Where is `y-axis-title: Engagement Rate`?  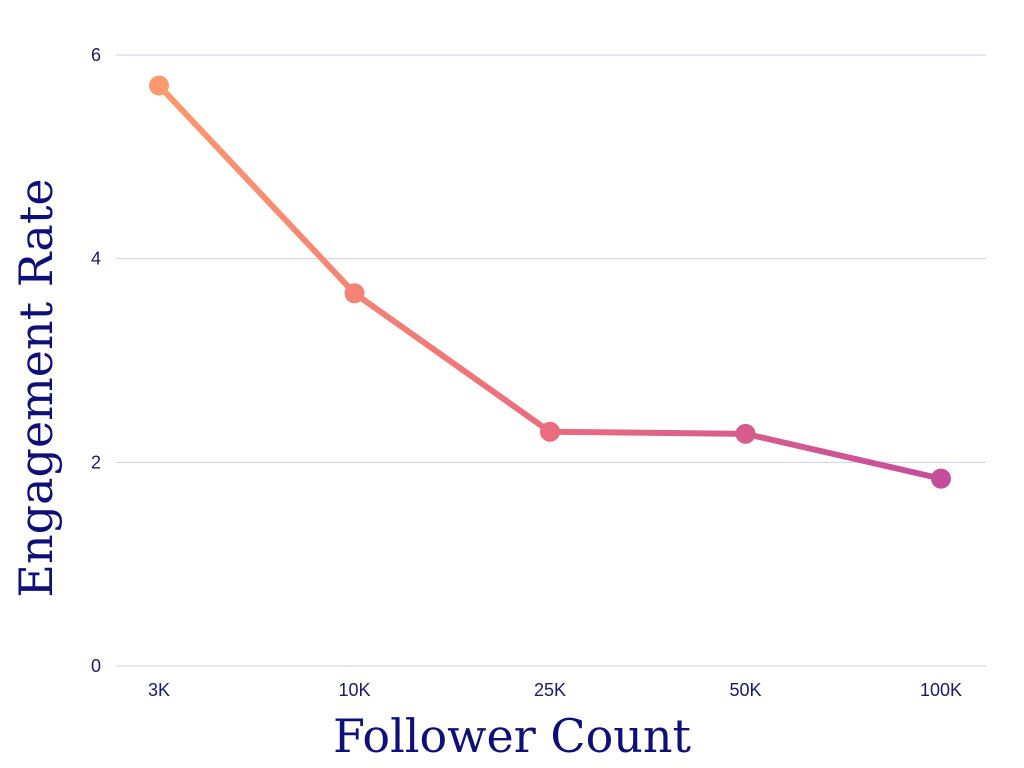
y-axis-title: Engagement Rate is located at coordinates (36, 387).